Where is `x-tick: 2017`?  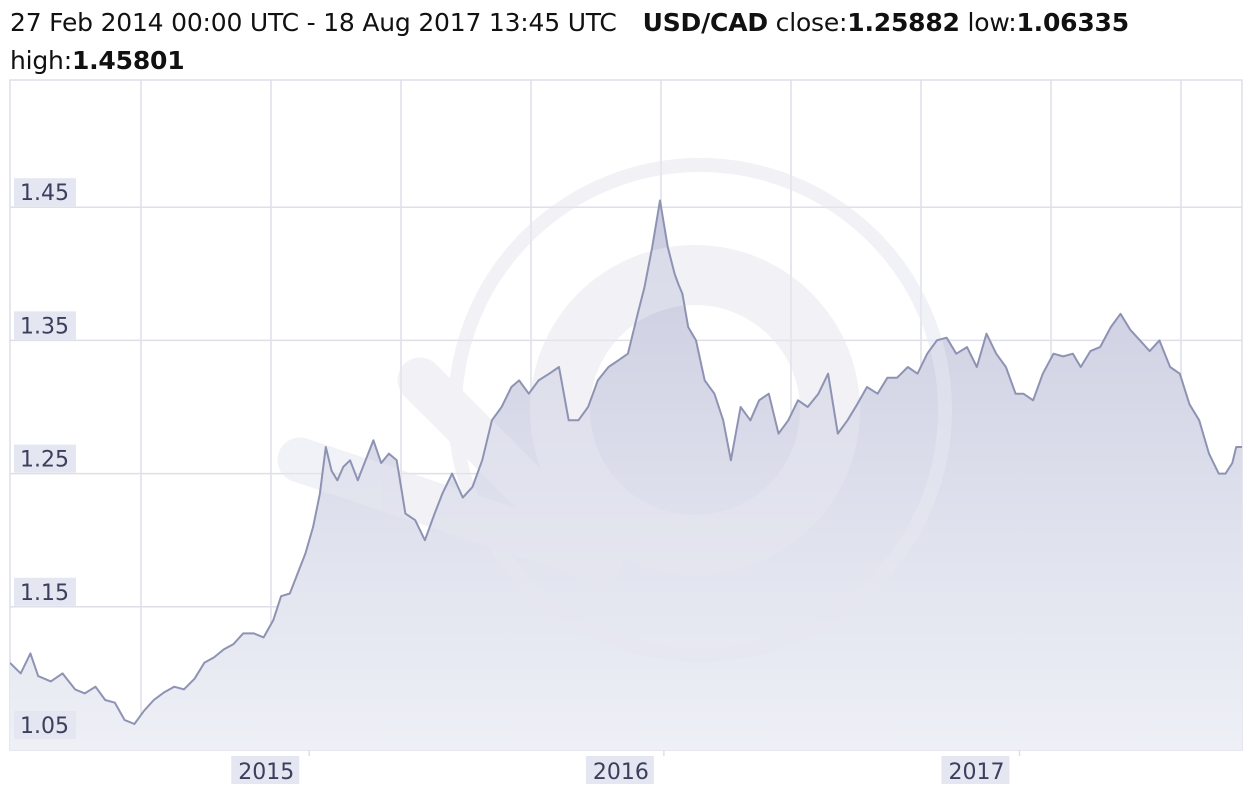 x-tick: 2017 is located at coordinates (981, 767).